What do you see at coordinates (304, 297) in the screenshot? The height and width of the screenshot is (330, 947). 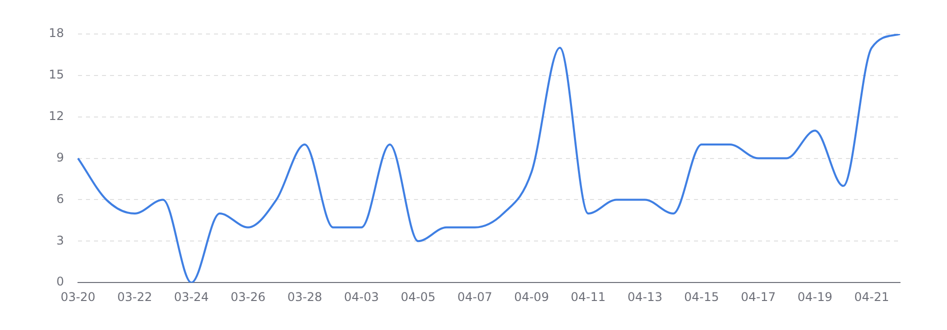 I see `x-tick-label: 03-28` at bounding box center [304, 297].